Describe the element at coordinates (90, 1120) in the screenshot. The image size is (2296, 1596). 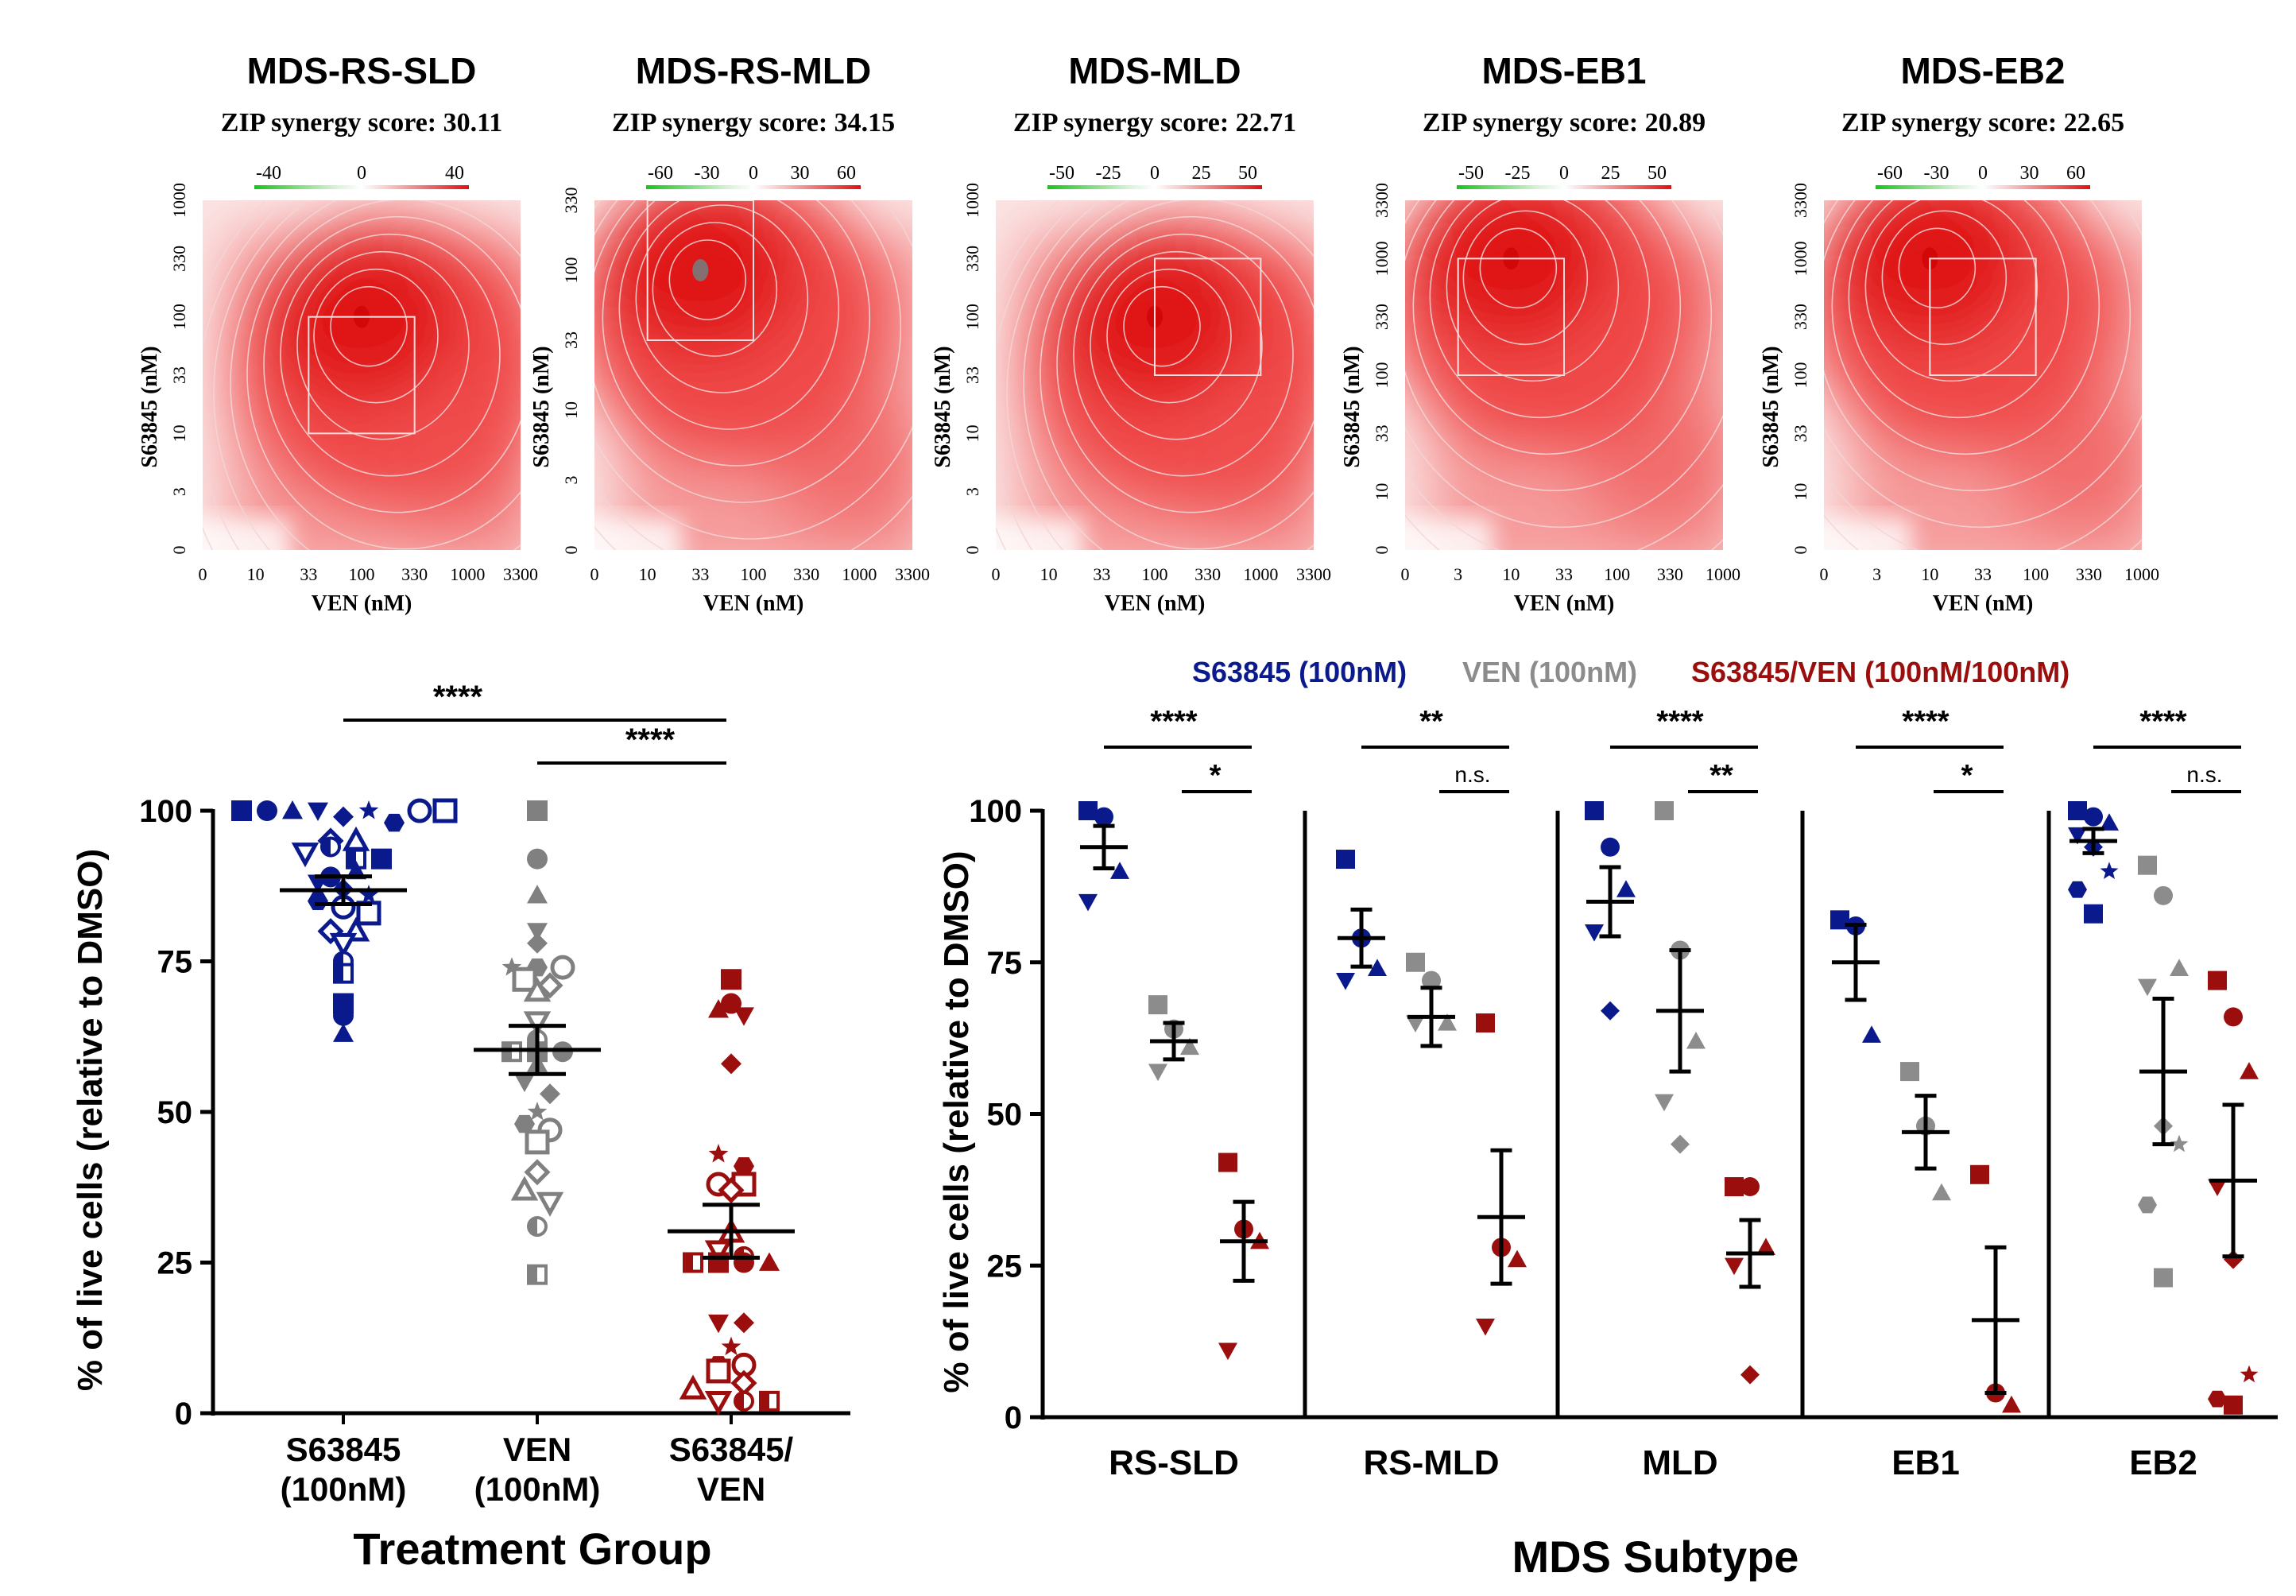
I see `y-axis-label: % of live cells (relative to DMSO)` at that location.